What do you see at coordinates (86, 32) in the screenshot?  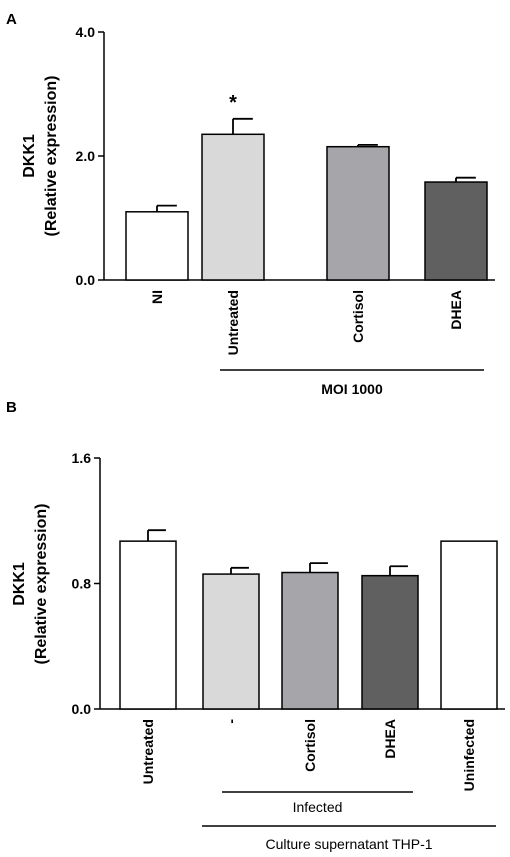 I see `y-tick-label: 4.0` at bounding box center [86, 32].